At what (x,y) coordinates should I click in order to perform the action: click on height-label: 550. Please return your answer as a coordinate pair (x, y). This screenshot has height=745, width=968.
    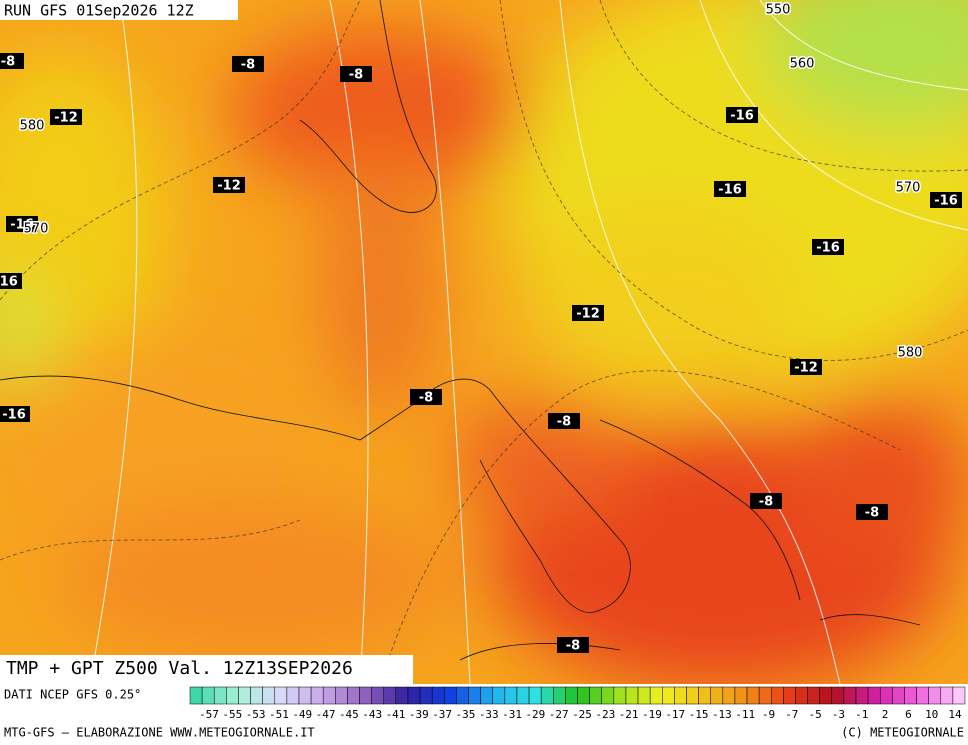
    Looking at the image, I should click on (778, 10).